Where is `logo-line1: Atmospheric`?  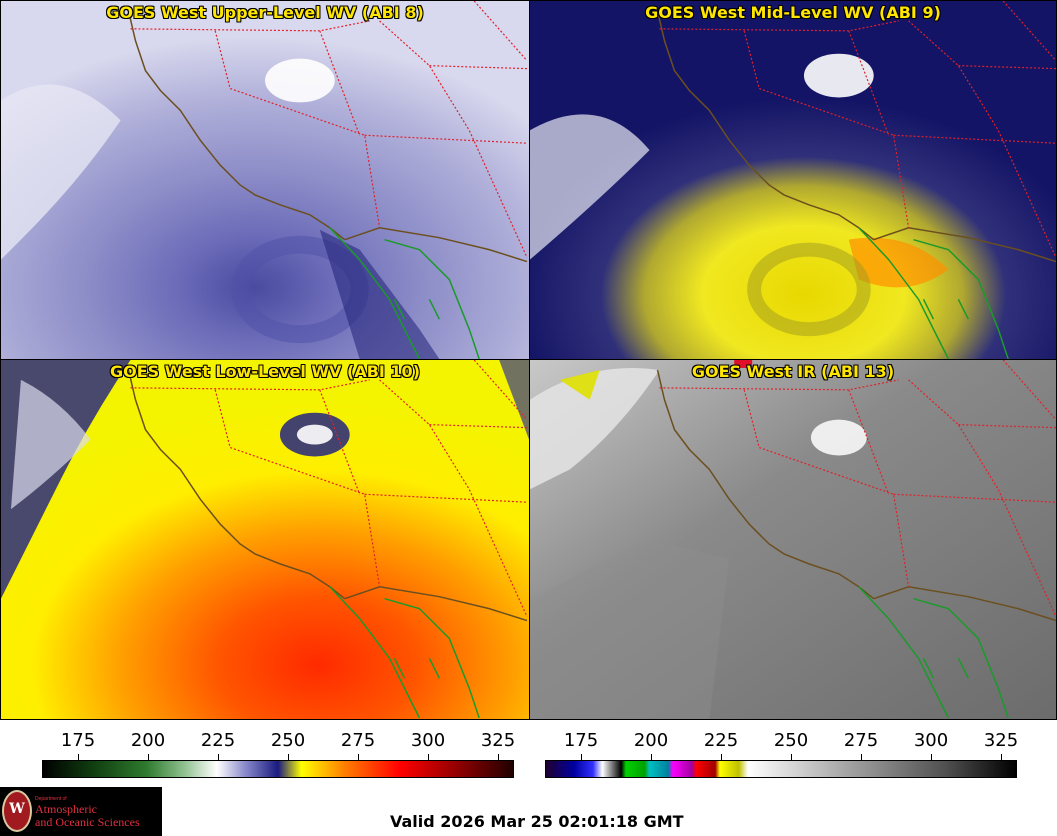 logo-line1: Atmospheric is located at coordinates (66, 809).